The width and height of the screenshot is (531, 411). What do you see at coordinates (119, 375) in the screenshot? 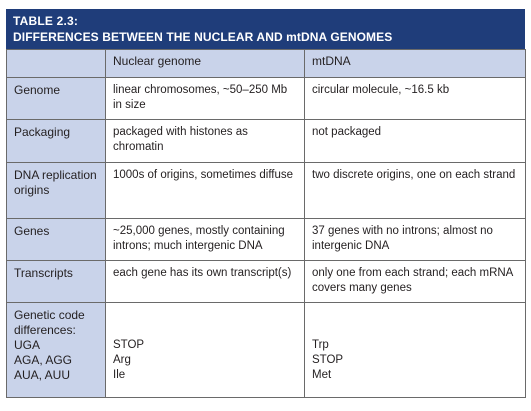
I see `codon-meaning: Ile` at bounding box center [119, 375].